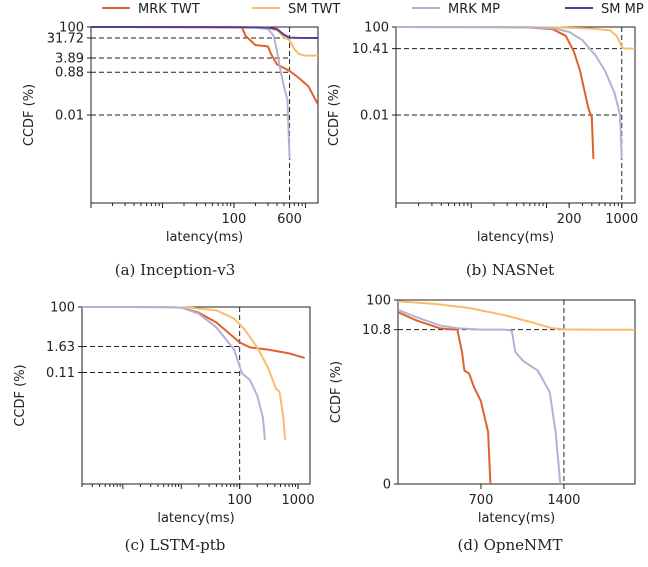 This screenshot has height=567, width=648. What do you see at coordinates (376, 330) in the screenshot?
I see `y-tick-label: 10.8` at bounding box center [376, 330].